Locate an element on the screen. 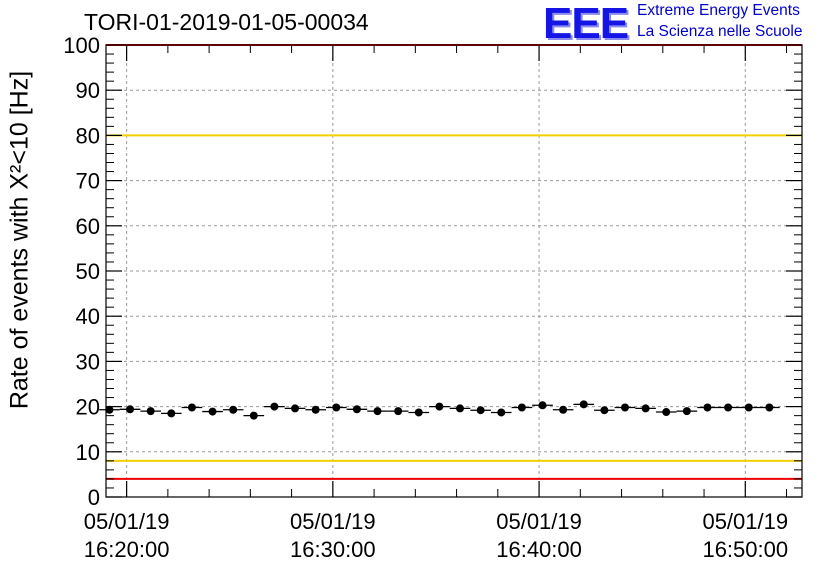 The height and width of the screenshot is (572, 836). logo-text-line1: Extreme Energy Events is located at coordinates (718, 10).